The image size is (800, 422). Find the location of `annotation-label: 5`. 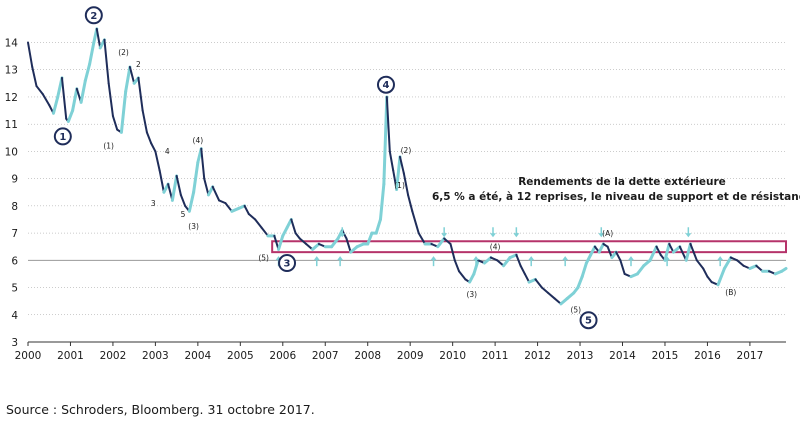

annotation-label: 5 is located at coordinates (183, 214).